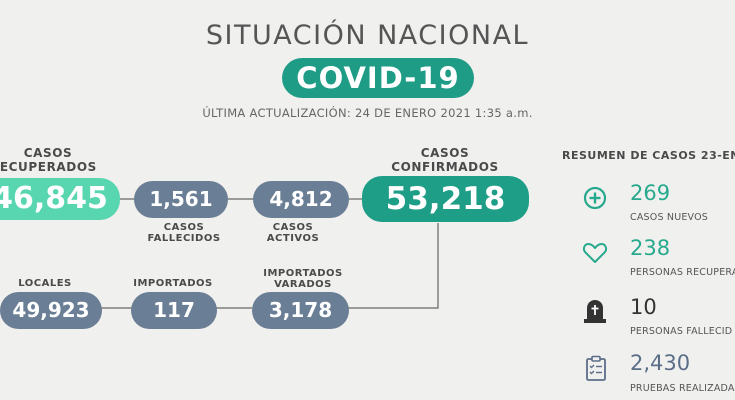 Image resolution: width=735 pixels, height=400 pixels. Describe the element at coordinates (300, 310) in the screenshot. I see `stranded-value: 3,178` at that location.